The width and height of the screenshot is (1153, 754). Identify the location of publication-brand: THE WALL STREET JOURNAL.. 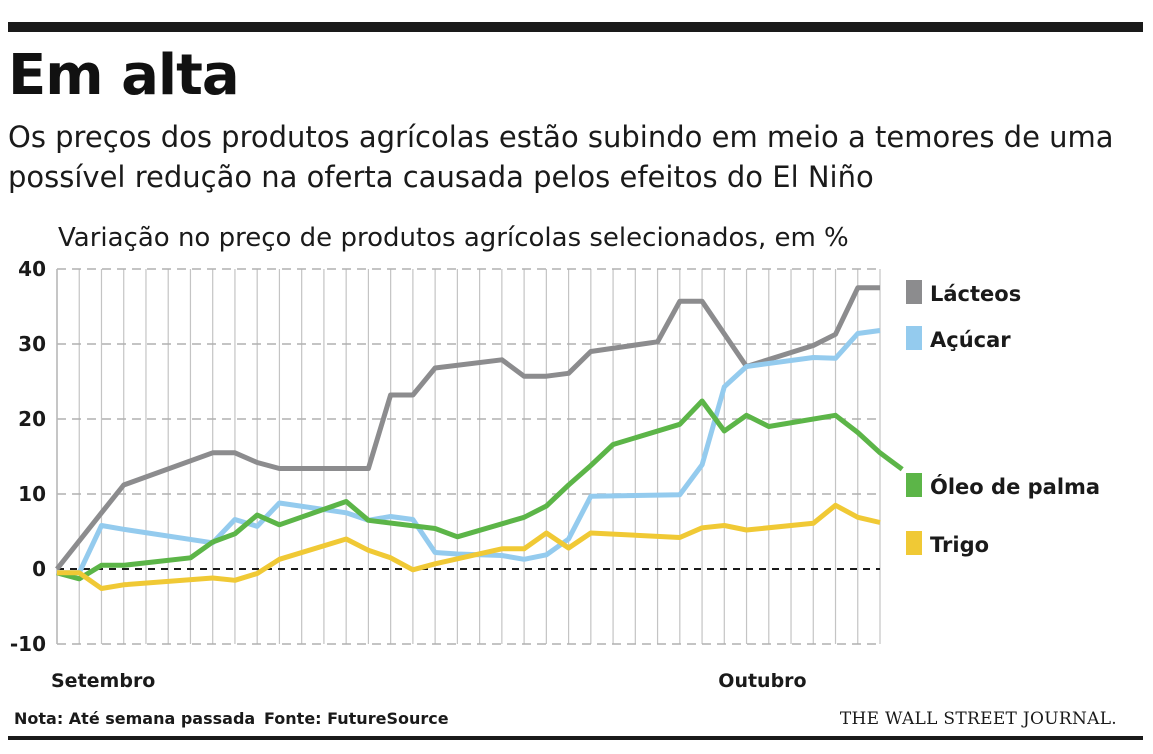
(978, 719).